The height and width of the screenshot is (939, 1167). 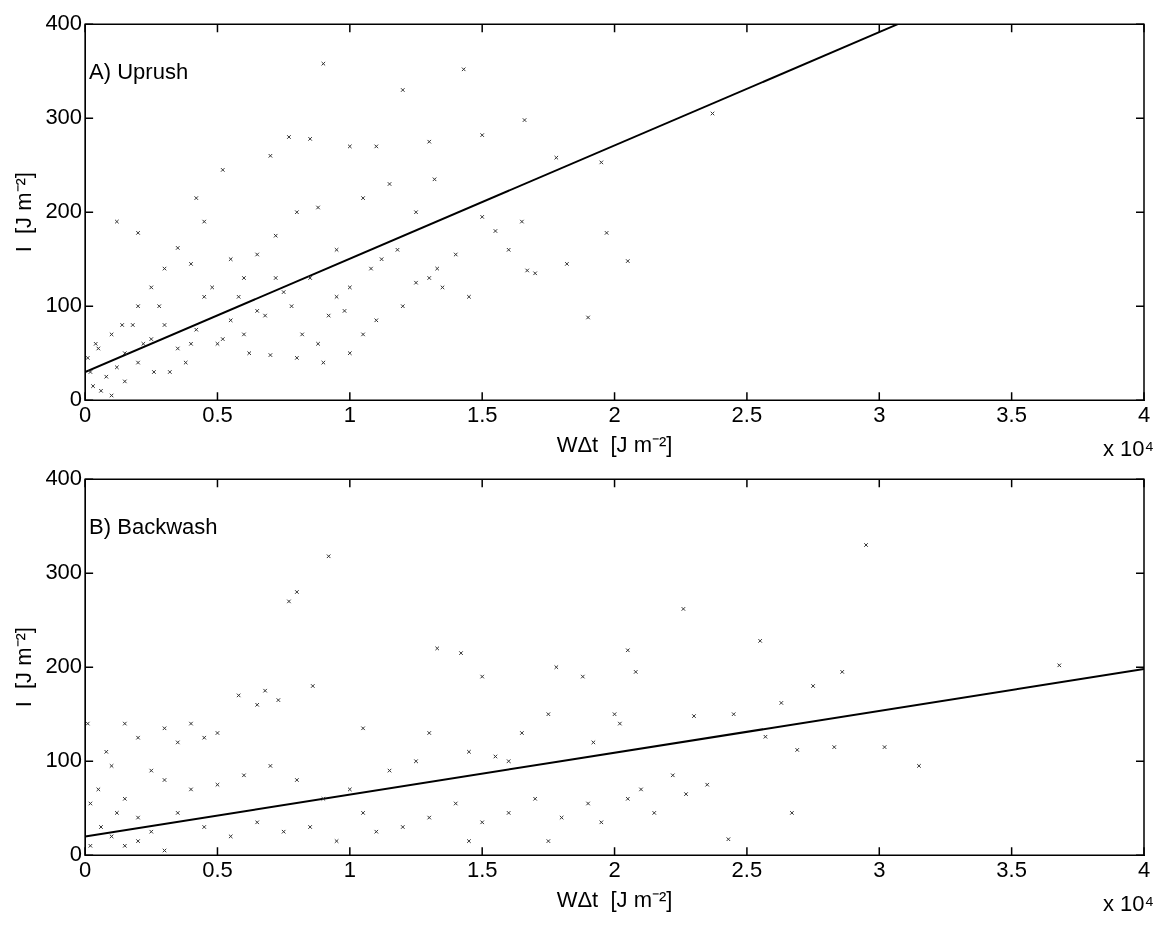 What do you see at coordinates (139, 72) in the screenshot?
I see `annotation: A) Uprush` at bounding box center [139, 72].